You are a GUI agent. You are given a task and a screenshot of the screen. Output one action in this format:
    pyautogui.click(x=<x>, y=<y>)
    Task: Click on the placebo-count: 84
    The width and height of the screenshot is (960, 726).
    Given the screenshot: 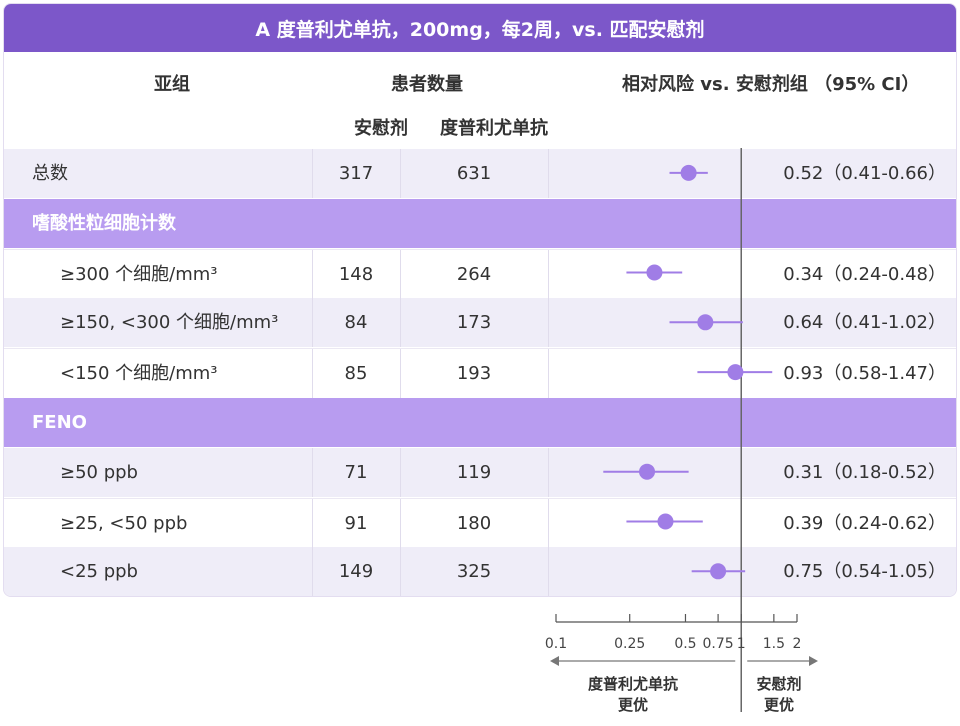 What is the action you would take?
    pyautogui.click(x=356, y=323)
    